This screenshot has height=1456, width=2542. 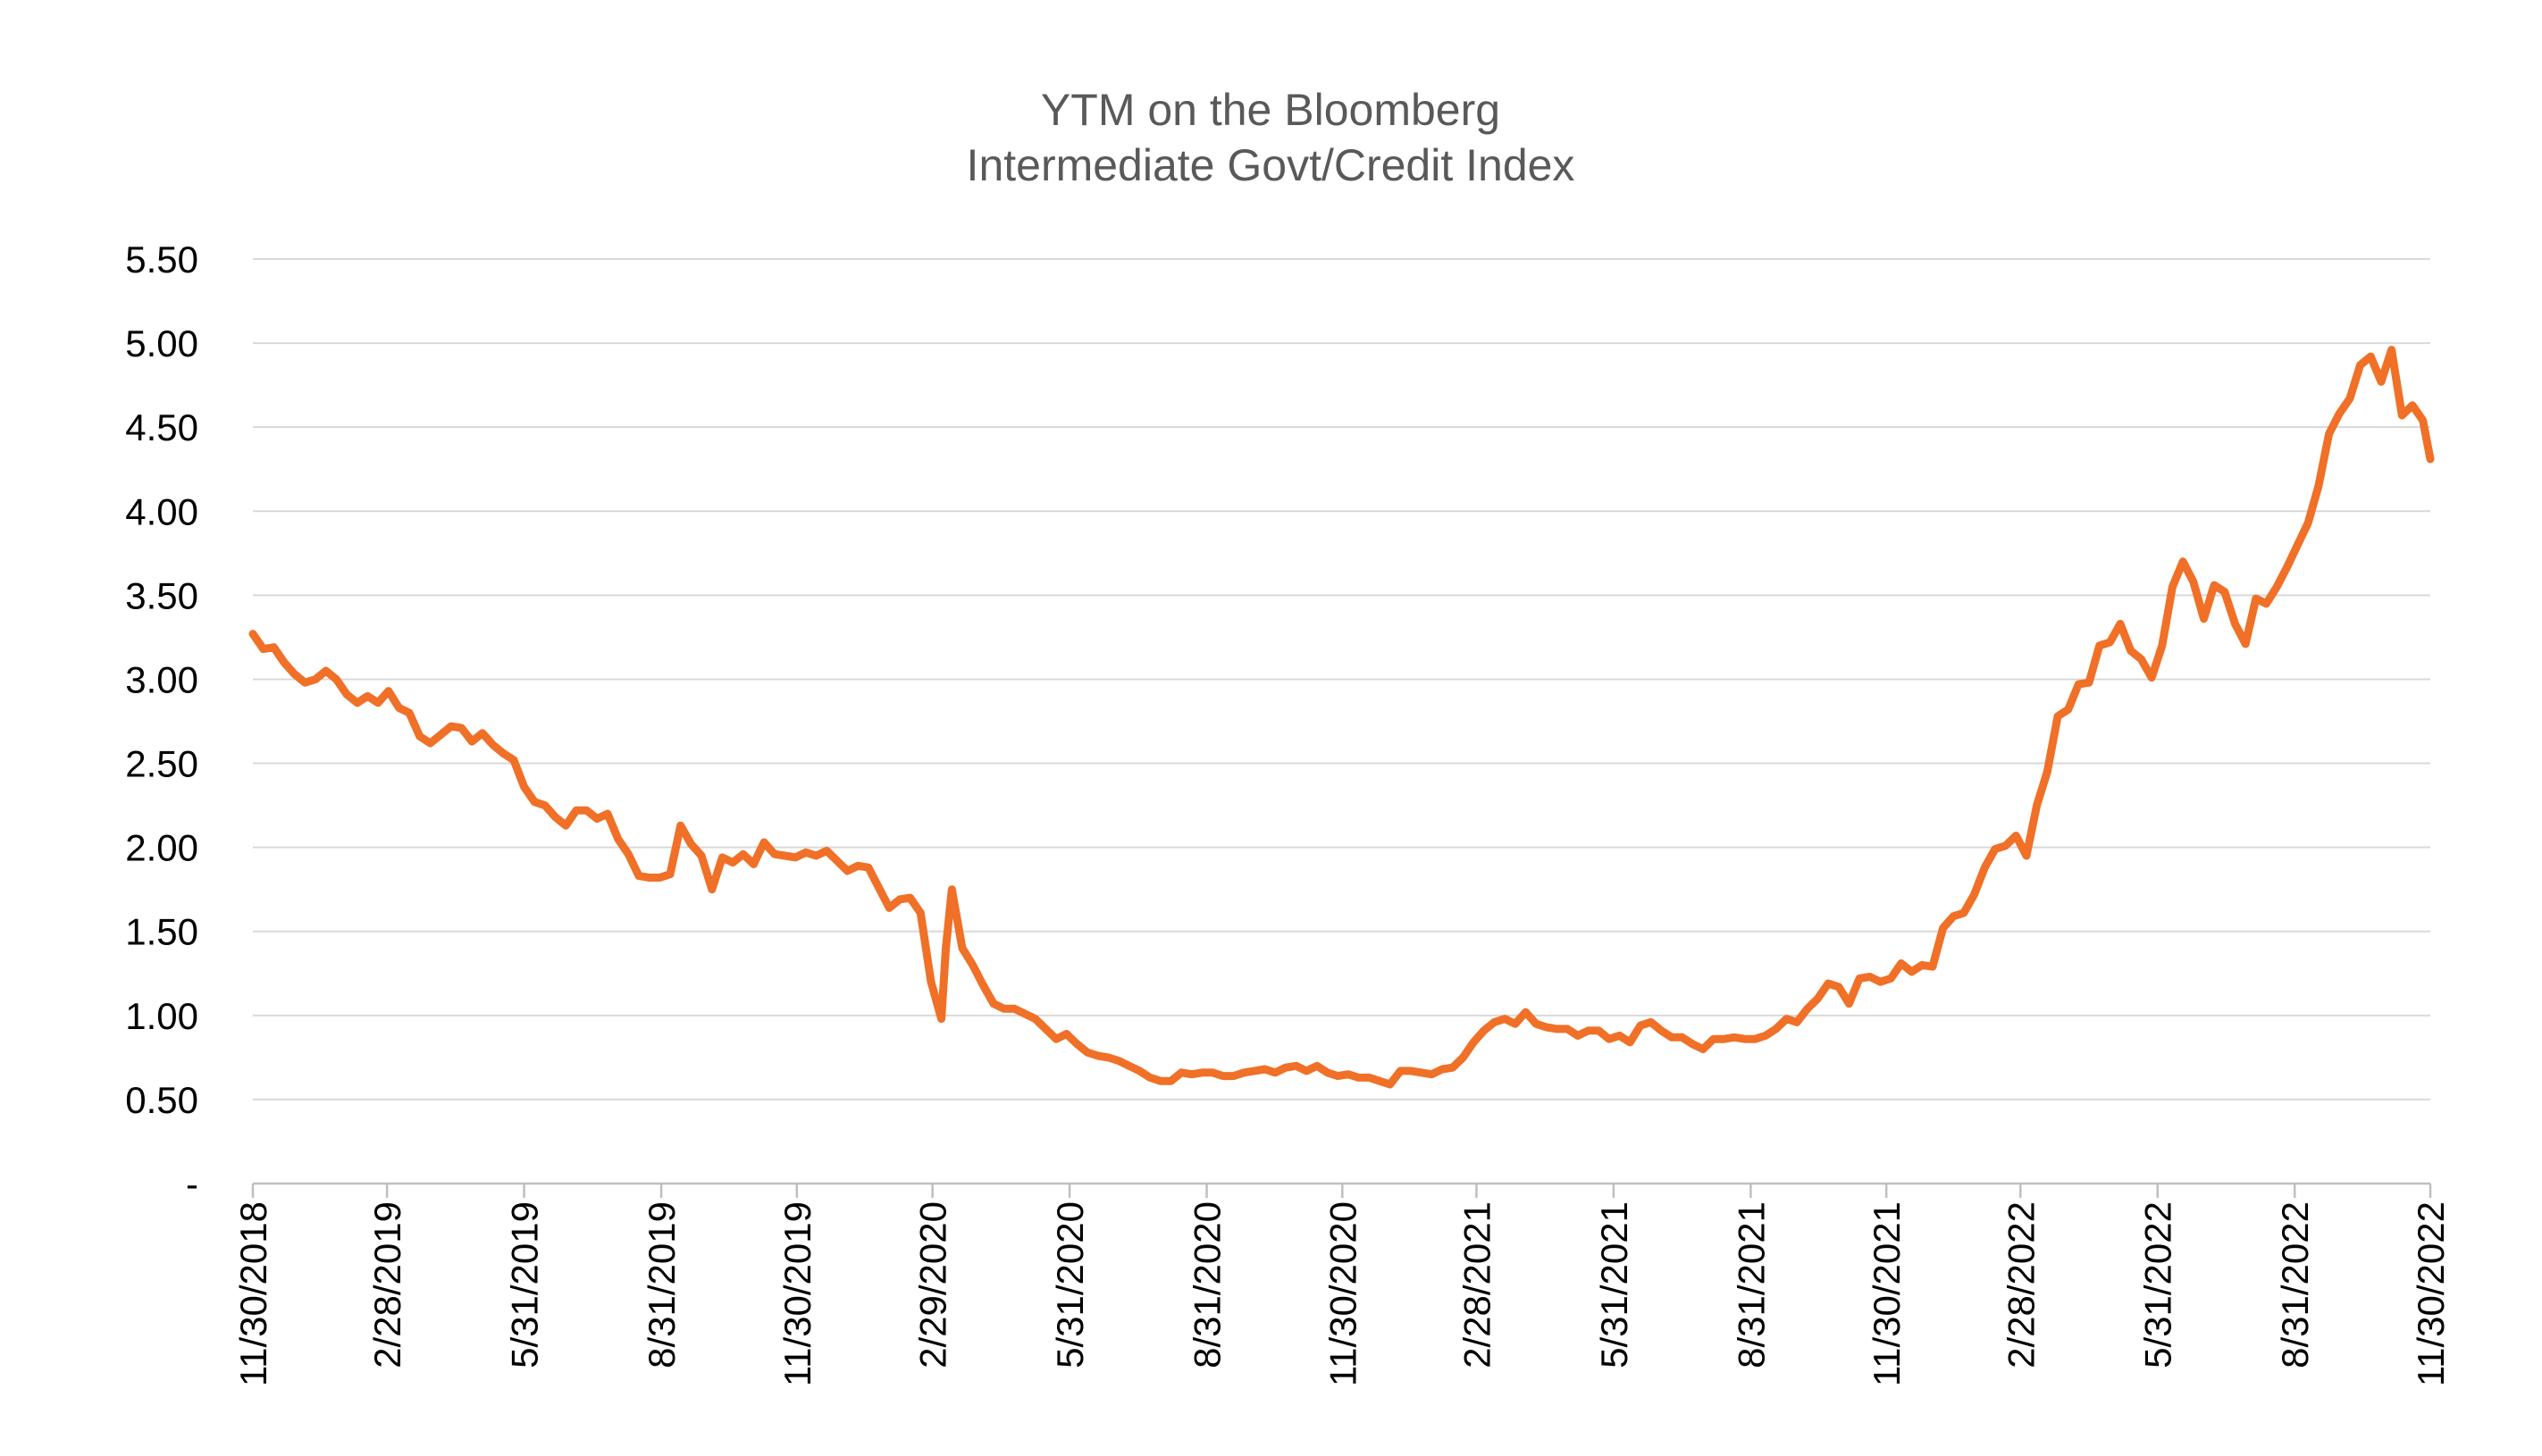 What do you see at coordinates (2158, 1284) in the screenshot?
I see `x-tick-label: 5/31/2022` at bounding box center [2158, 1284].